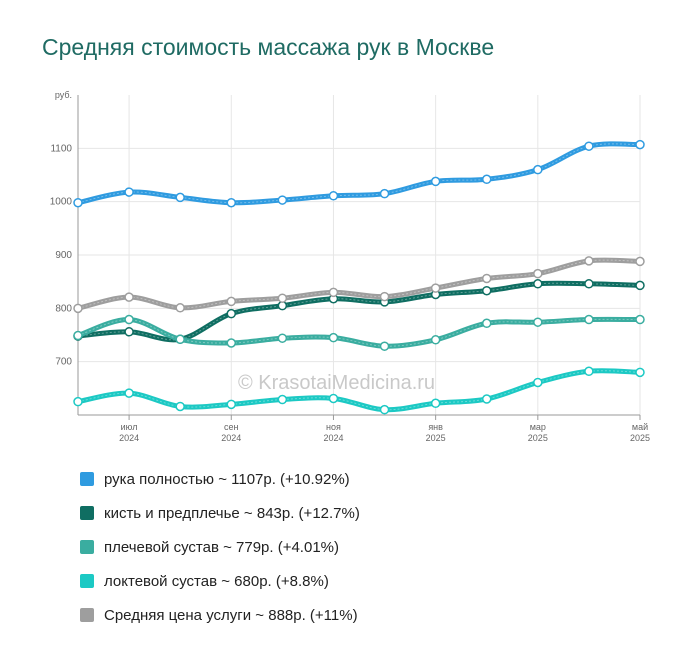 The image size is (700, 660). I want to click on y-axis-unit: руб., so click(63, 95).